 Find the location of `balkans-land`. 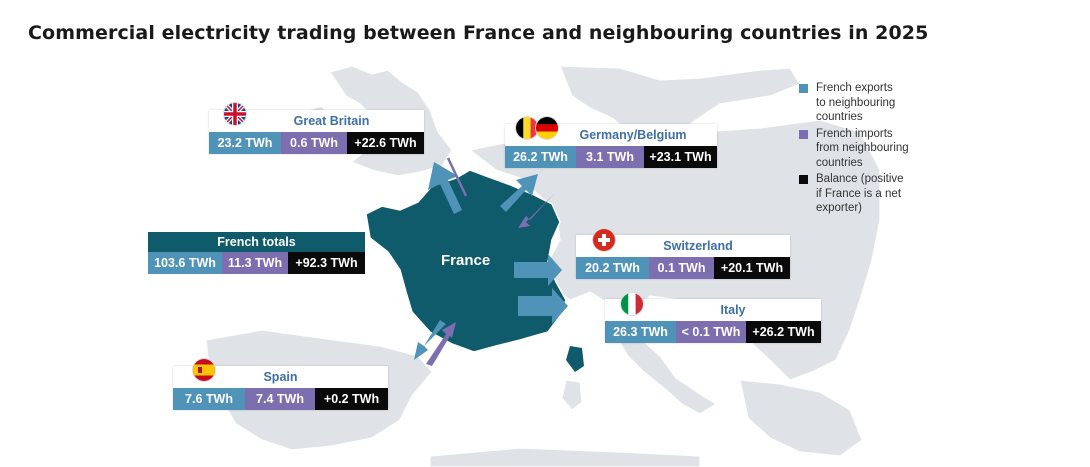

balkans-land is located at coordinates (801, 418).